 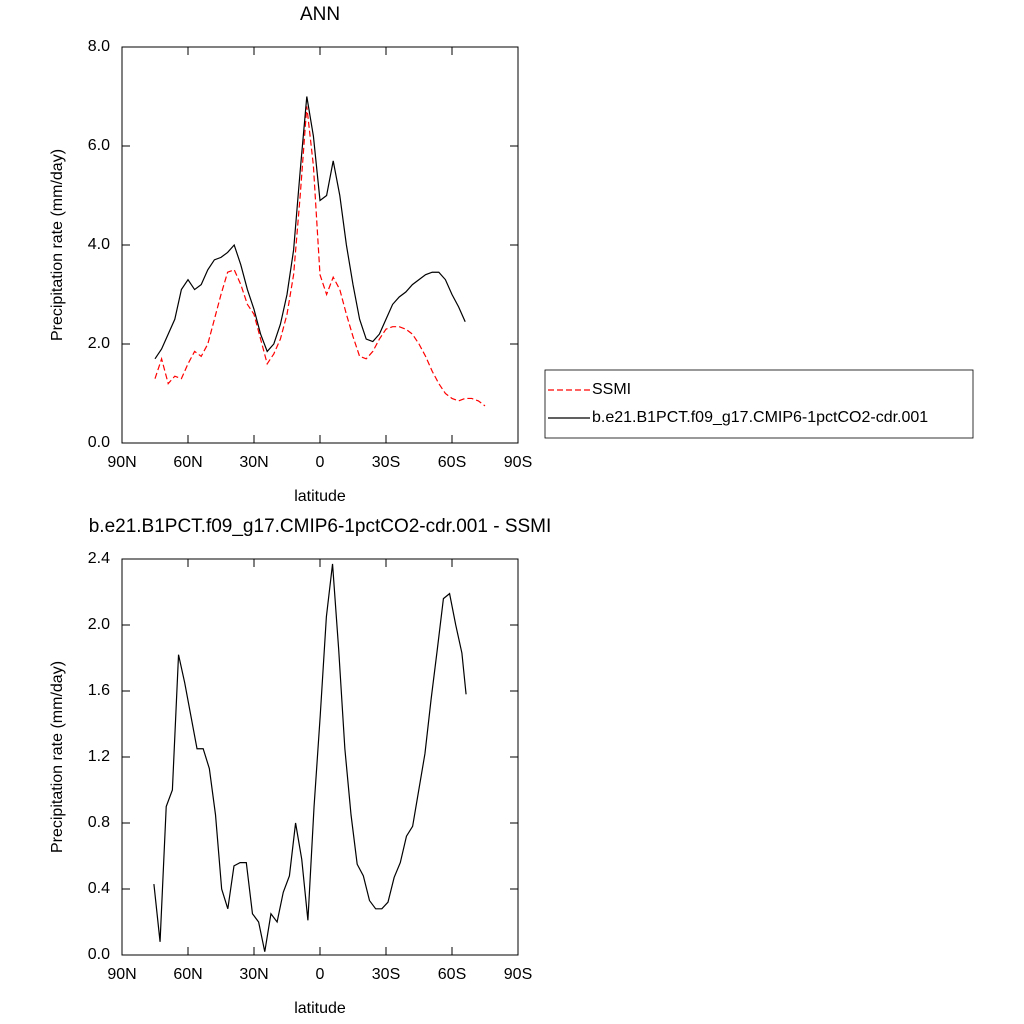 I want to click on chart-title: ANN, so click(x=320, y=14).